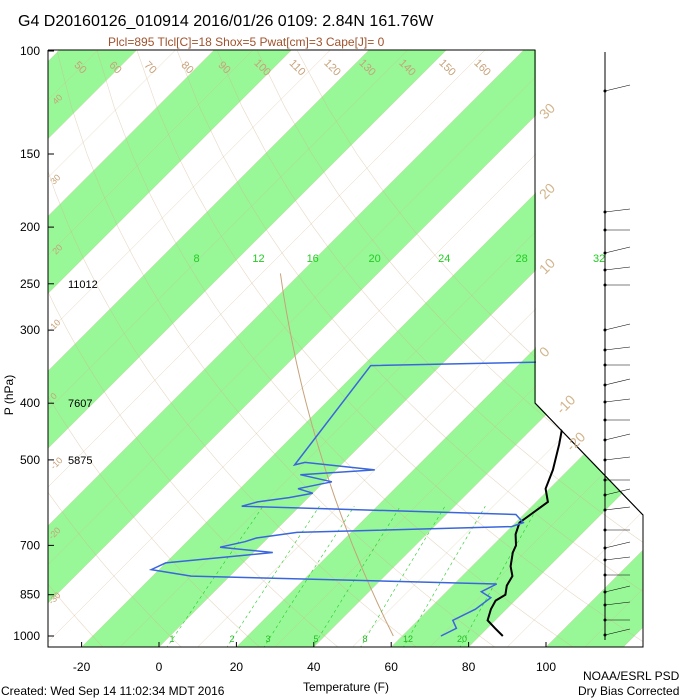  Describe the element at coordinates (30, 284) in the screenshot. I see `y-tick-label: 250` at that location.